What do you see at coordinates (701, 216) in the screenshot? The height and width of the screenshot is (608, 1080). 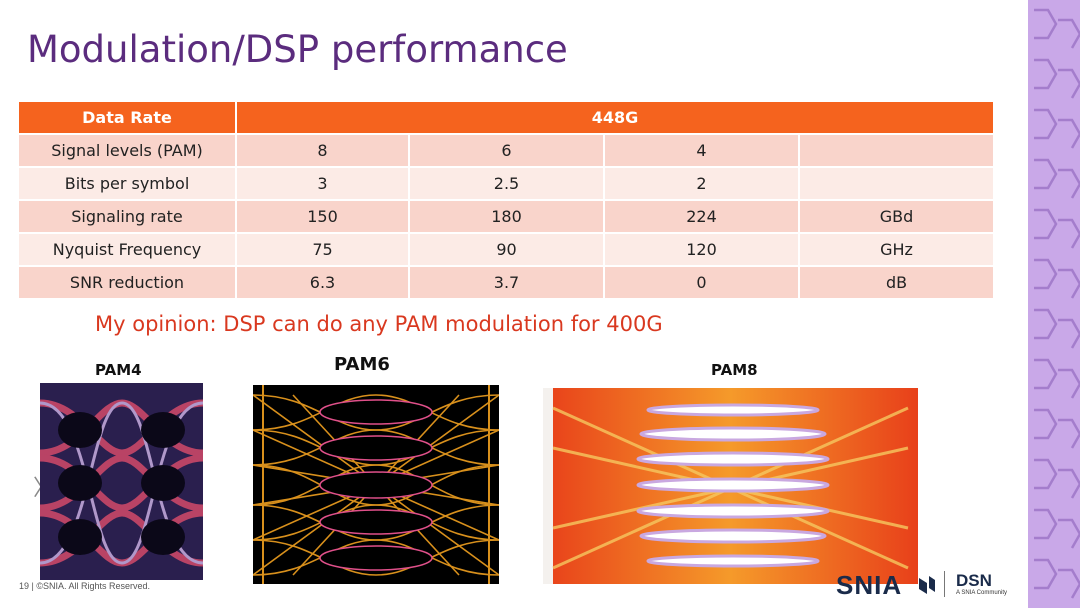 I see `table-cell: 224` at bounding box center [701, 216].